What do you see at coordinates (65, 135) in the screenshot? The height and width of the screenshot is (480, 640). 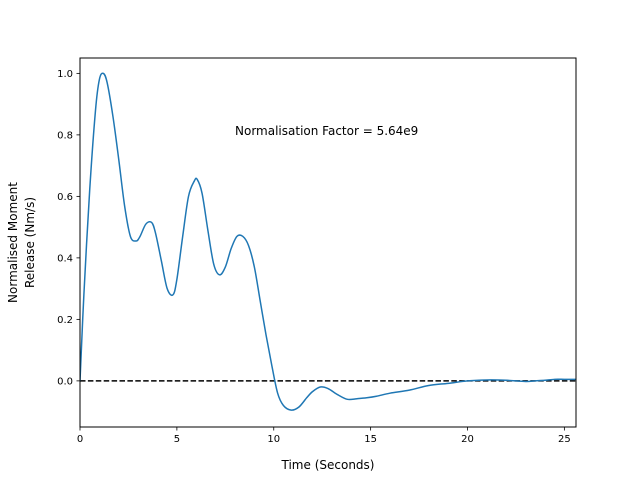 I see `y-tick-label: 0.8` at bounding box center [65, 135].